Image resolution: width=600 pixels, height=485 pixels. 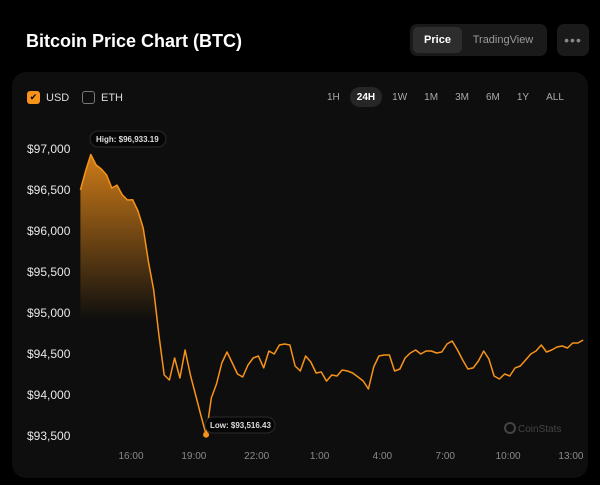 I want to click on x-tick-label: 1:00, so click(x=320, y=456).